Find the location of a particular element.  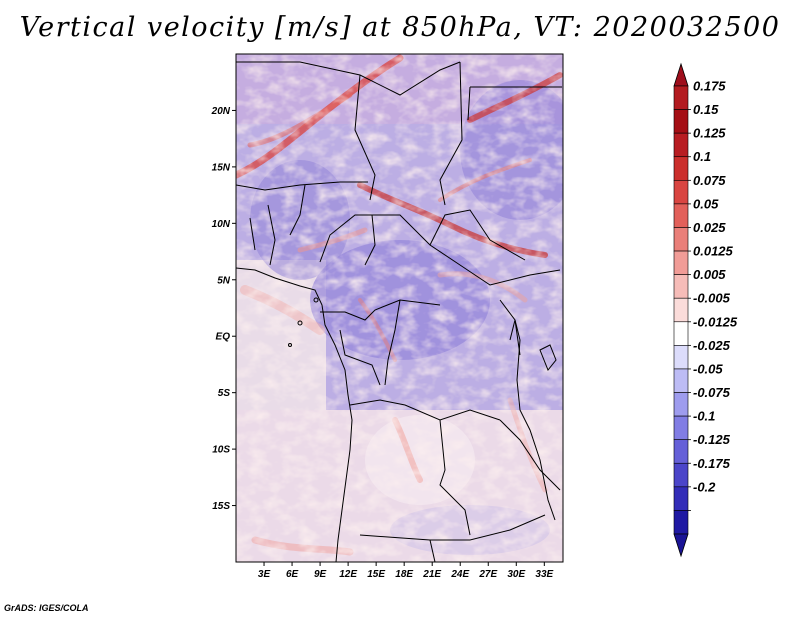

lat-tick-label: 10N is located at coordinates (221, 224).